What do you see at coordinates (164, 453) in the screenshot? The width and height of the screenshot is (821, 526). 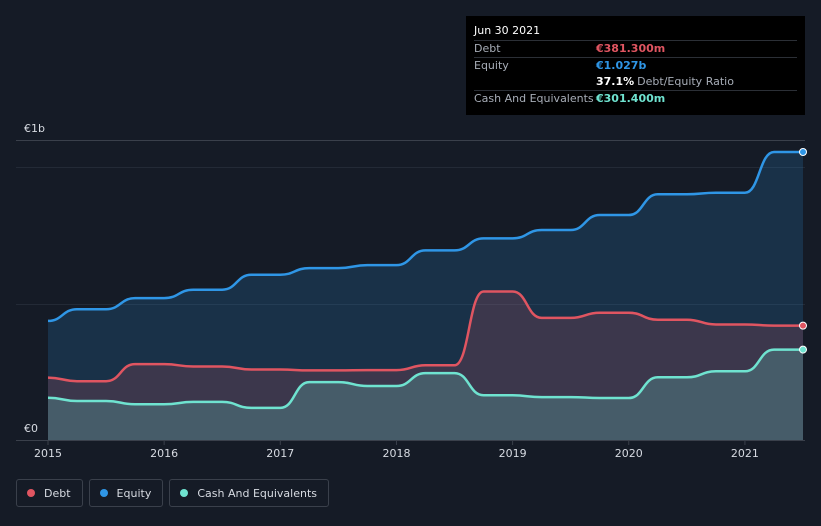 I see `x-tick-label: 2016` at bounding box center [164, 453].